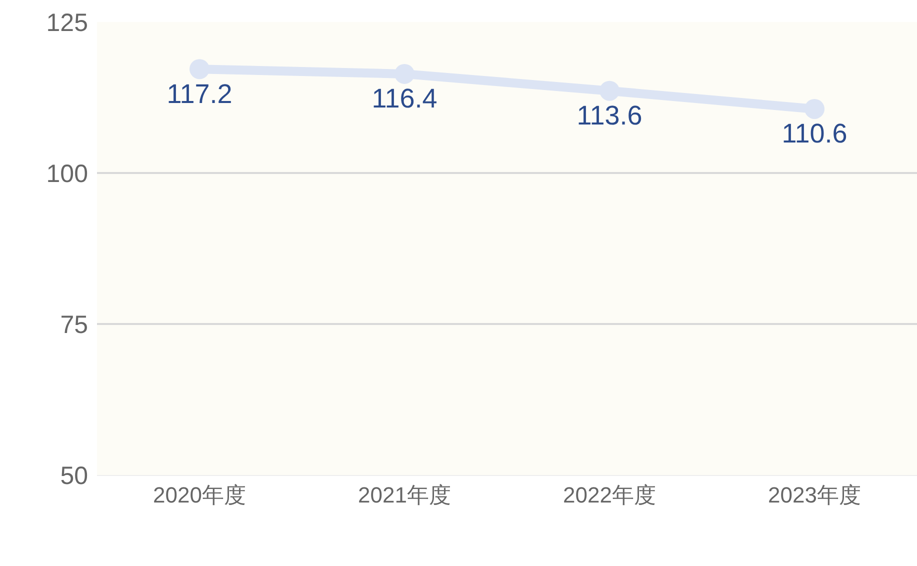 The height and width of the screenshot is (566, 917). I want to click on x-tick-label: 2021年度, so click(404, 495).